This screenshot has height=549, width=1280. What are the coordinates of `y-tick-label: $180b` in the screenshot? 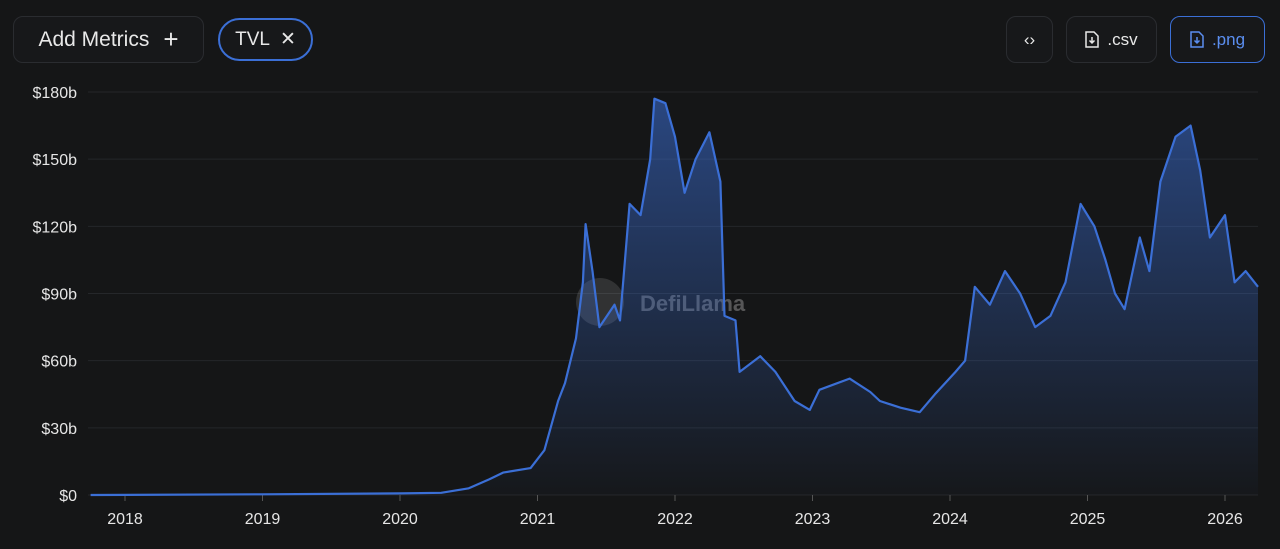 It's located at (55, 93).